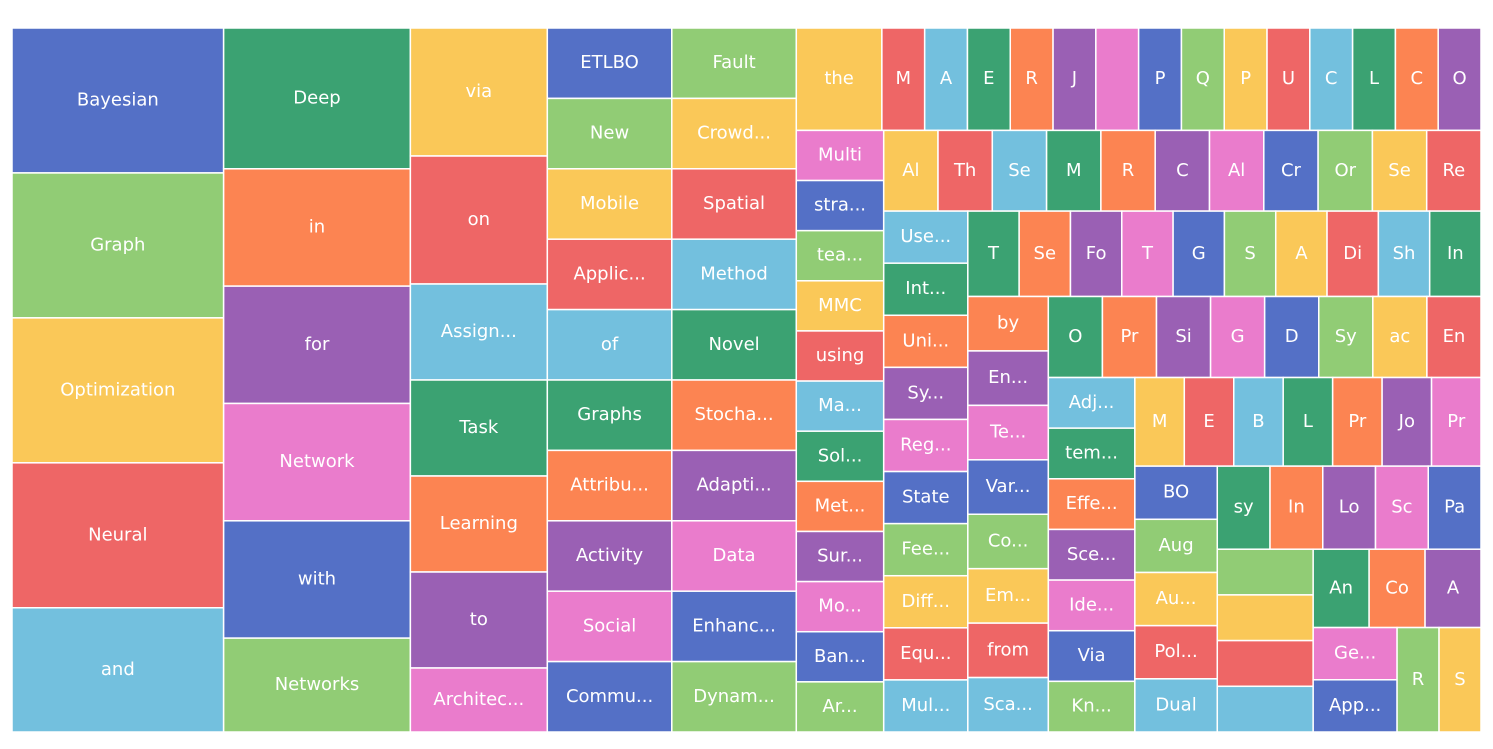  What do you see at coordinates (1399, 336) in the screenshot?
I see `cell-label: ac` at bounding box center [1399, 336].